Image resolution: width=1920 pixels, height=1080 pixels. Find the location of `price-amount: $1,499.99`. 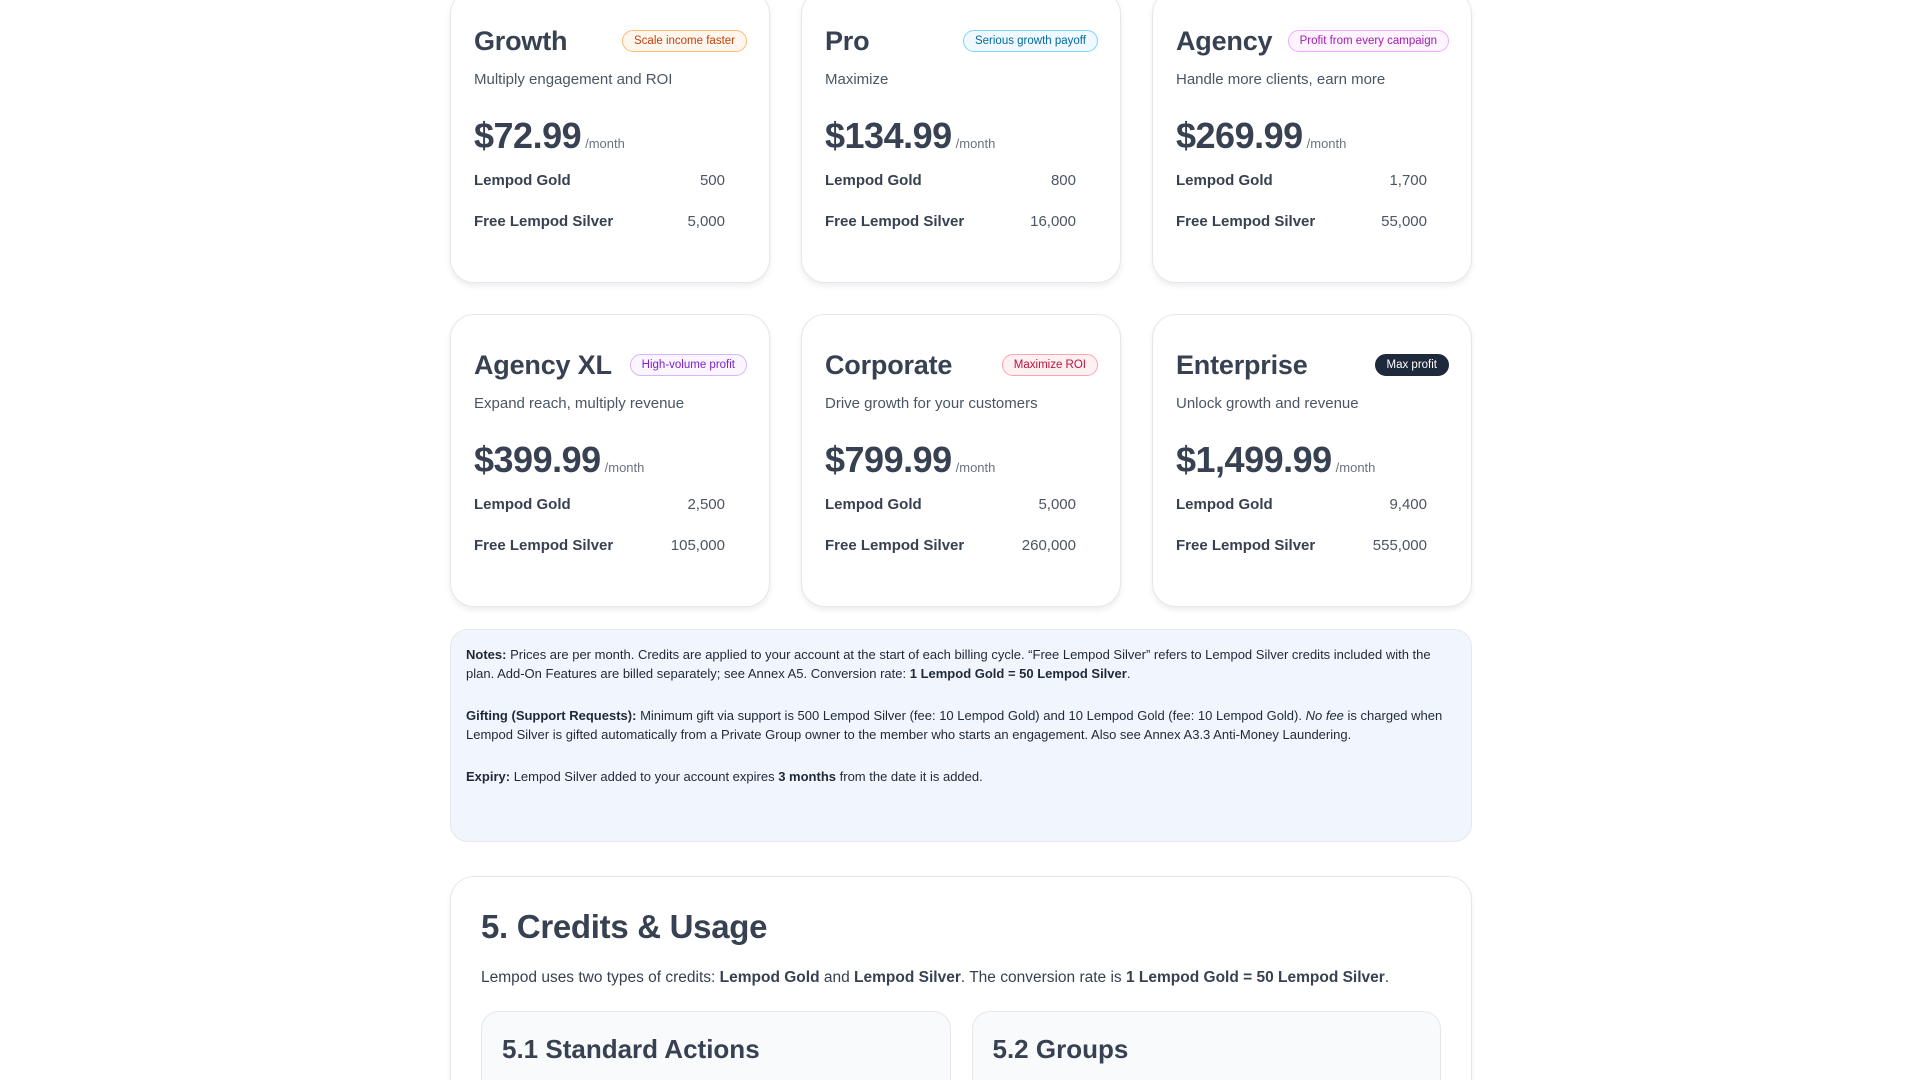

price-amount: $1,499.99 is located at coordinates (1254, 459).